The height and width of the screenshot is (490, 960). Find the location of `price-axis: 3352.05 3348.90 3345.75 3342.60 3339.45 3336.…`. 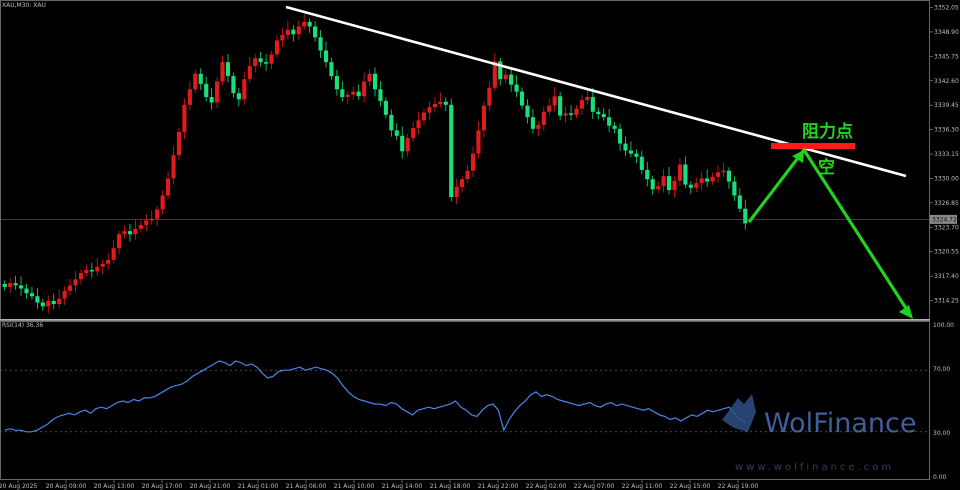

price-axis: 3352.05 3348.90 3345.75 3342.60 3339.45 3336.… is located at coordinates (944, 154).